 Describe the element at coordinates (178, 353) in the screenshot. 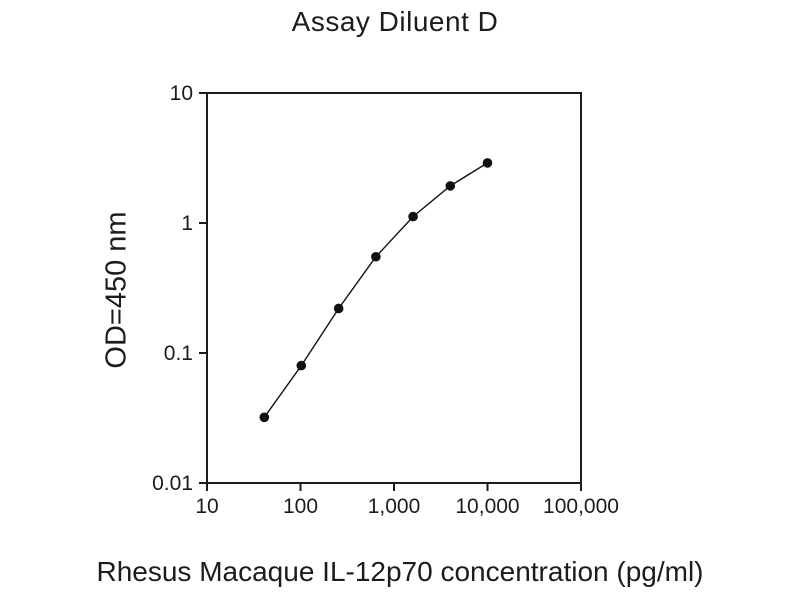

I see `y-axis-tick-label: 0.1` at that location.